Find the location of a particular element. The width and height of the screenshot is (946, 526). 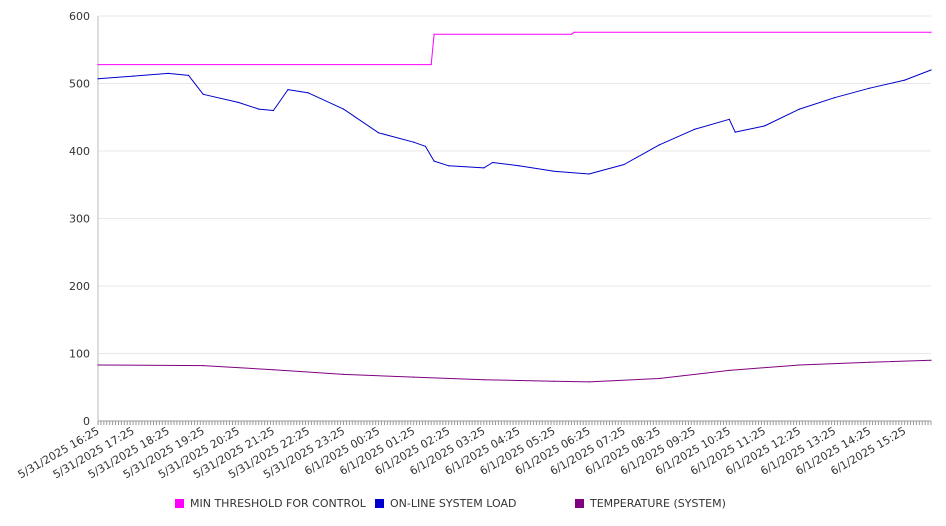

legend-swatch-system-load is located at coordinates (379, 503).